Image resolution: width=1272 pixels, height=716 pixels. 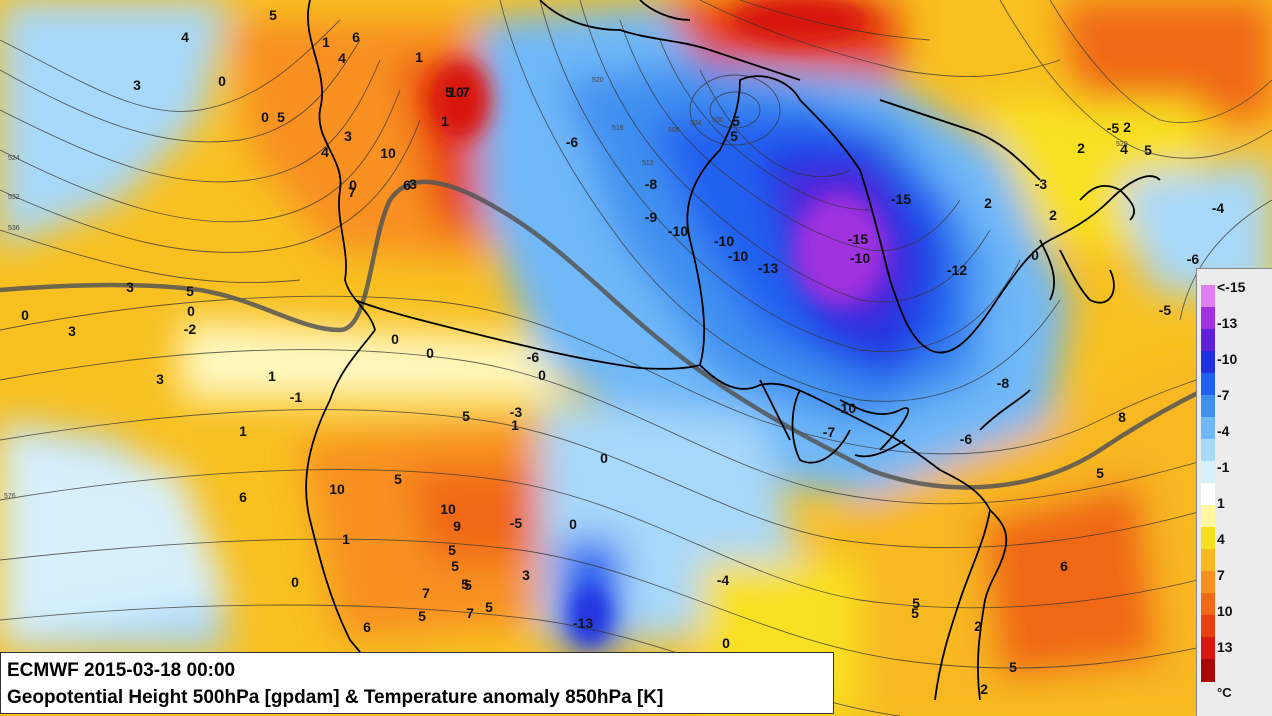 I want to click on height-label: 512, so click(x=648, y=163).